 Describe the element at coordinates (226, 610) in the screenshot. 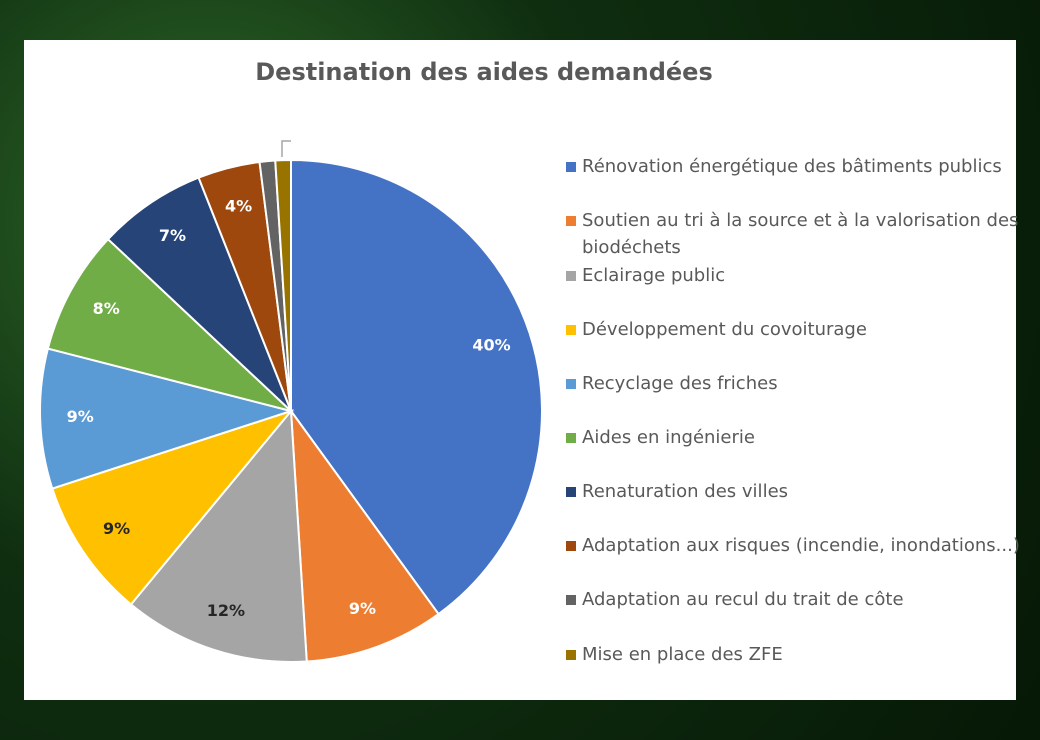

I see `data-label: 12%` at that location.